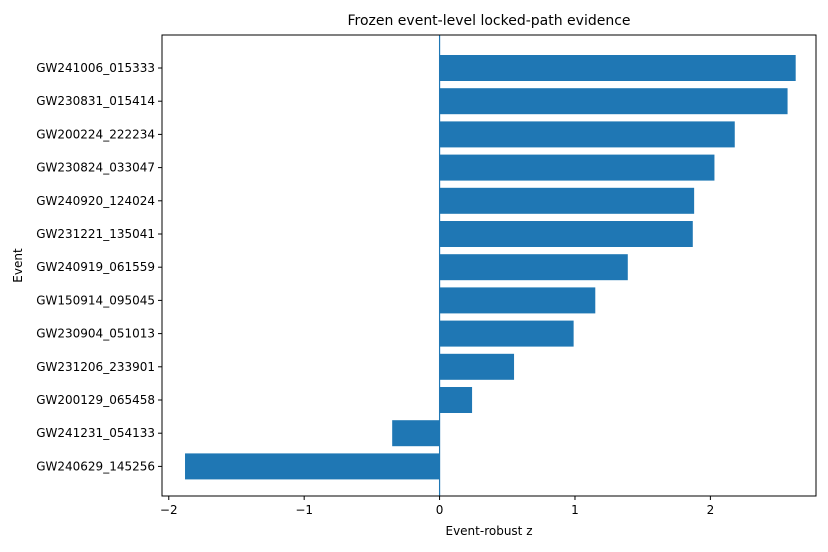  Describe the element at coordinates (95, 134) in the screenshot. I see `y-tick-label: GW200224_222234` at that location.